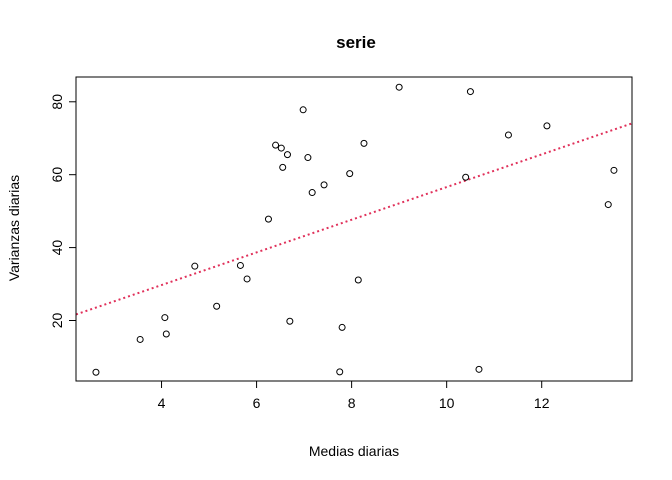 The image size is (672, 480). What do you see at coordinates (356, 42) in the screenshot?
I see `chart-title: serie` at bounding box center [356, 42].